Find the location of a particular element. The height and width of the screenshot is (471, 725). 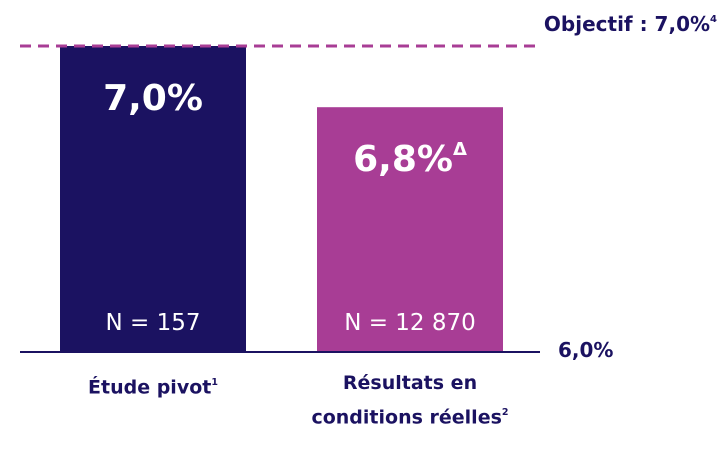

target-text: Objectif : 7,0% is located at coordinates (627, 24).